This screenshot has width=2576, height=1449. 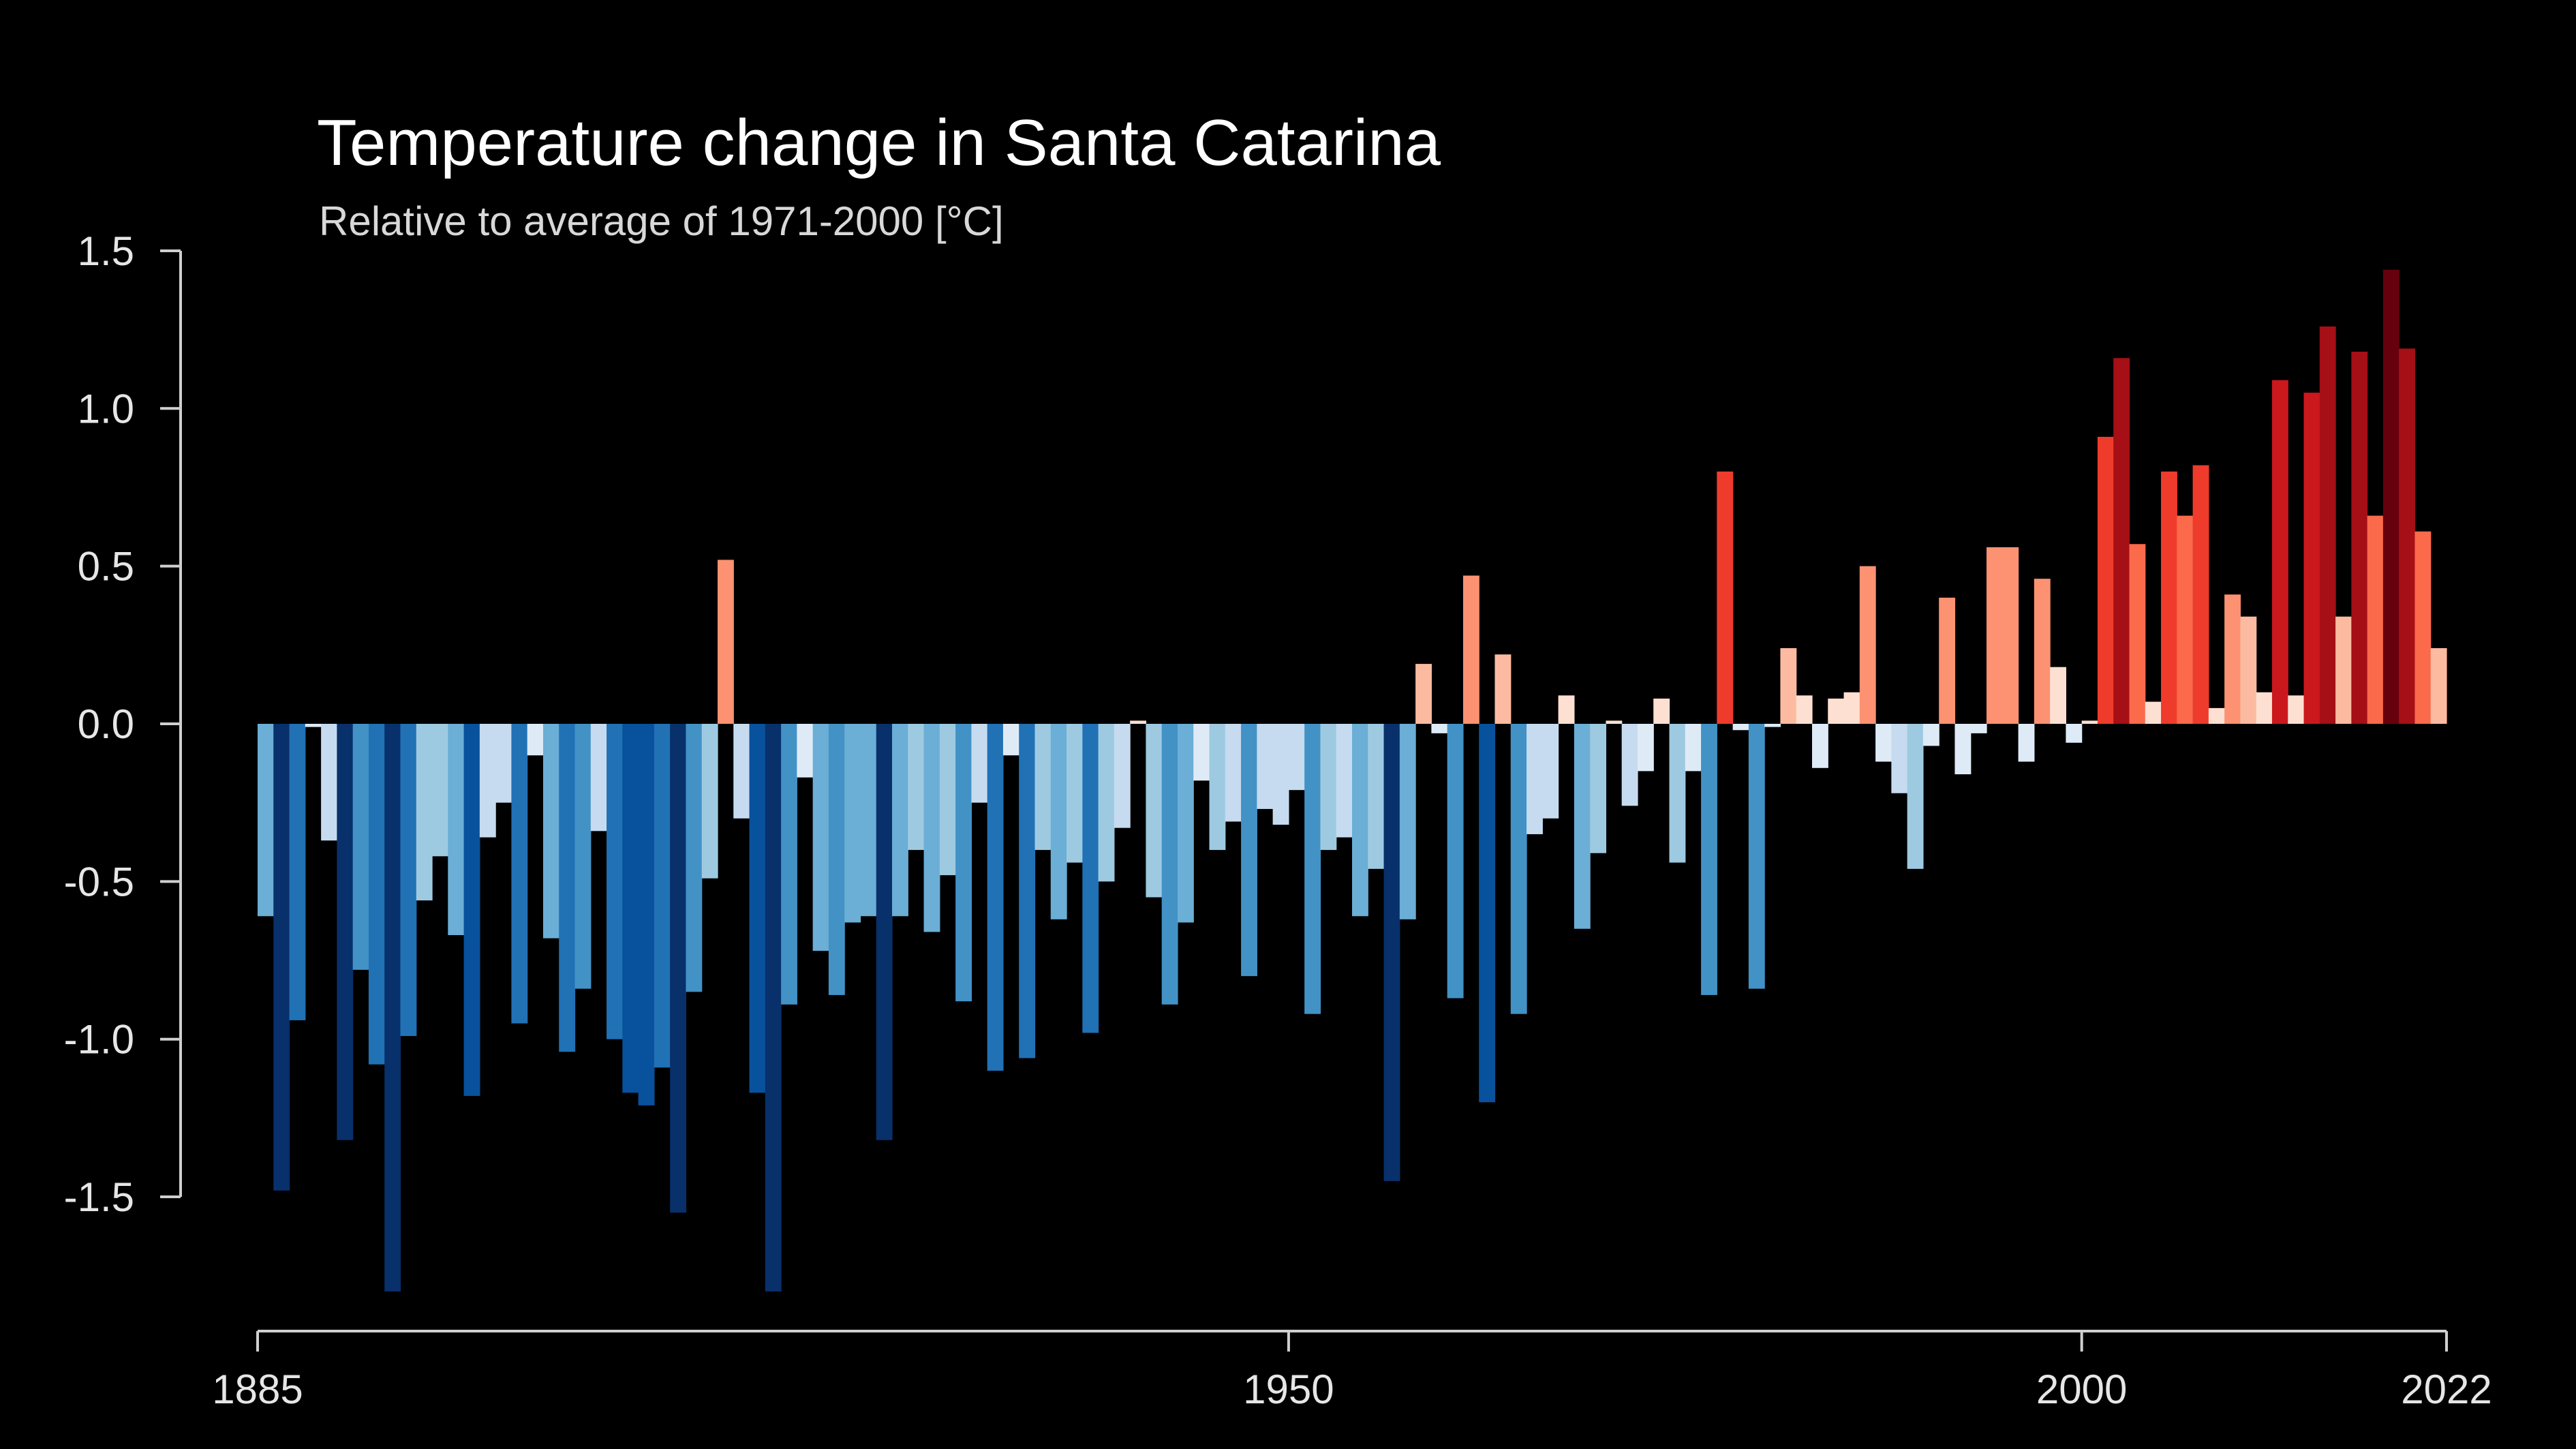 I want to click on bar-1993, so click(x=1978, y=728).